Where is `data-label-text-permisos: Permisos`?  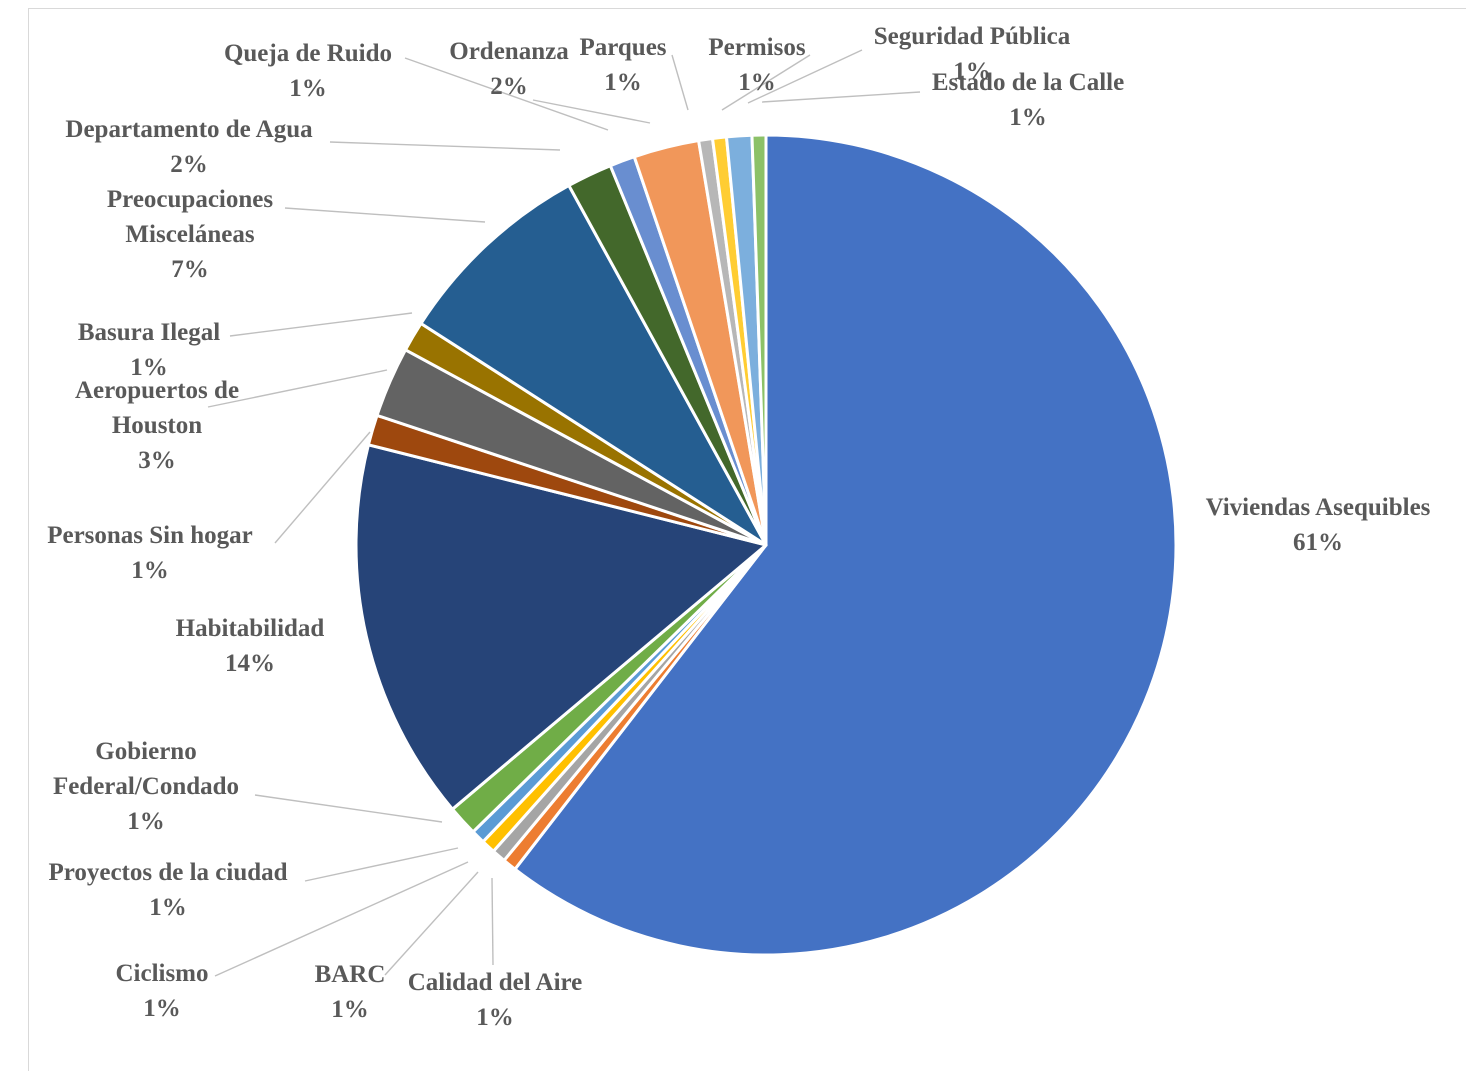 data-label-text-permisos: Permisos is located at coordinates (756, 47).